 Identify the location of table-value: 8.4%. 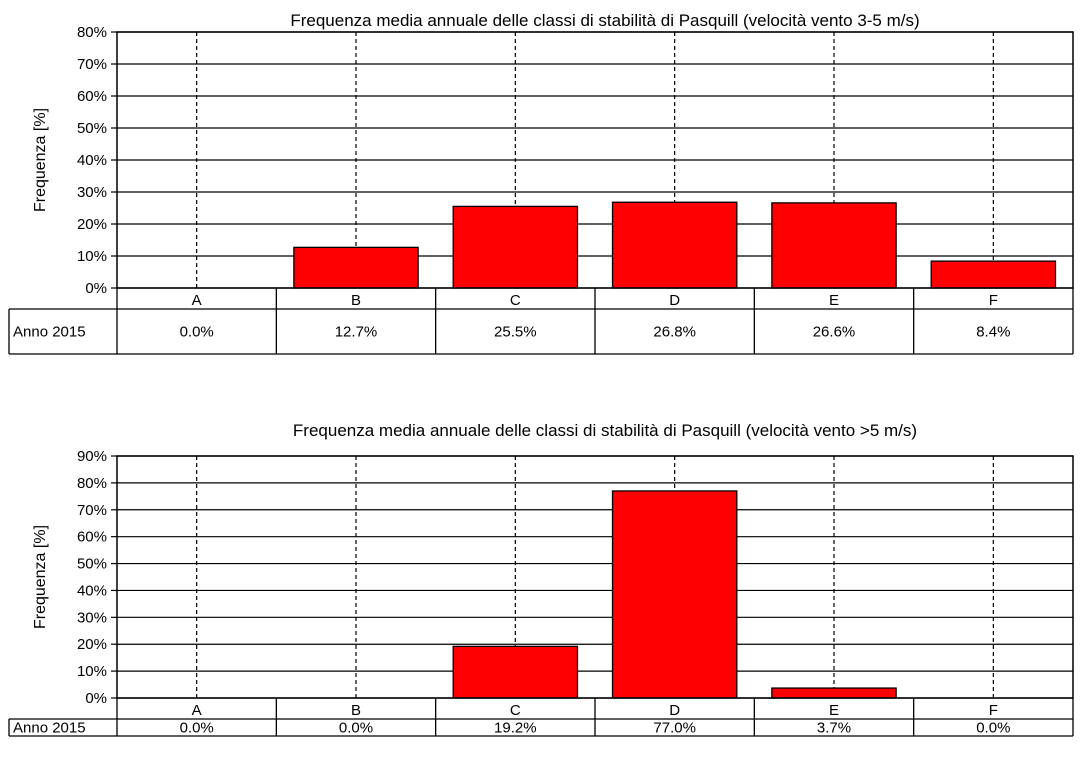
(993, 332).